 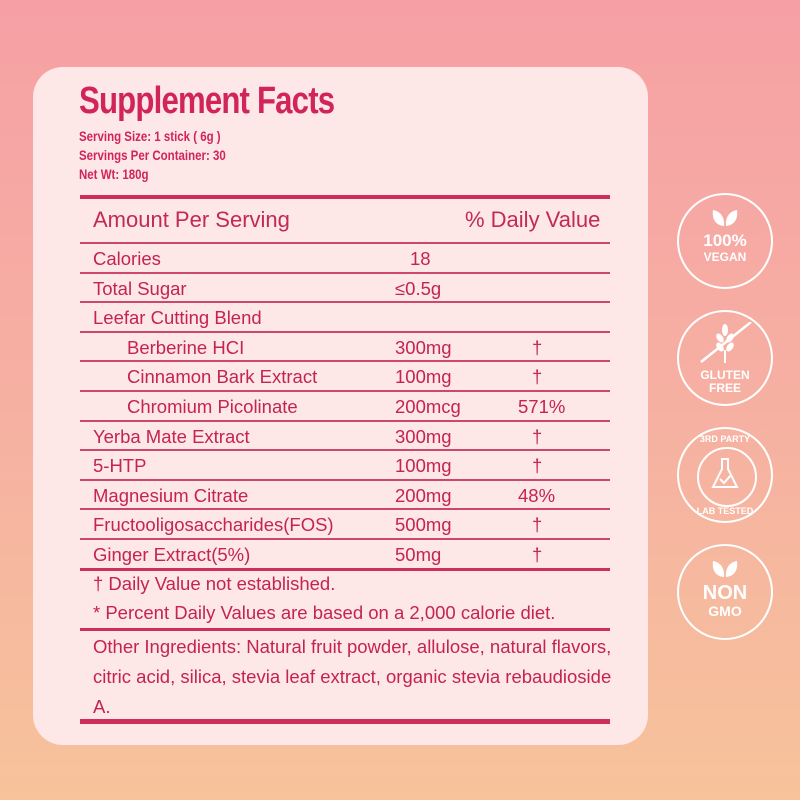 I want to click on table-row: 5-HTP 100mg †, so click(x=345, y=464).